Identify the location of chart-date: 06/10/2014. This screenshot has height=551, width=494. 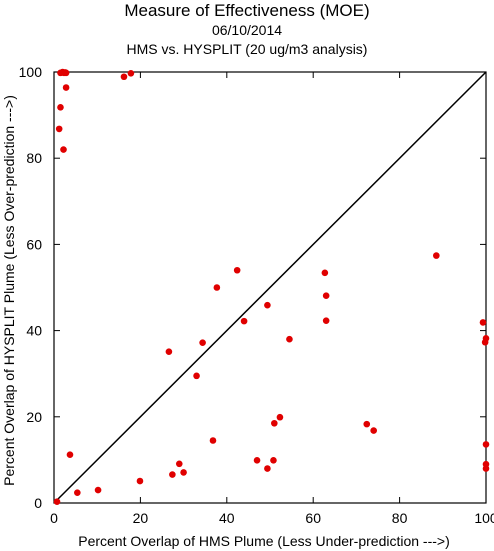
(247, 30).